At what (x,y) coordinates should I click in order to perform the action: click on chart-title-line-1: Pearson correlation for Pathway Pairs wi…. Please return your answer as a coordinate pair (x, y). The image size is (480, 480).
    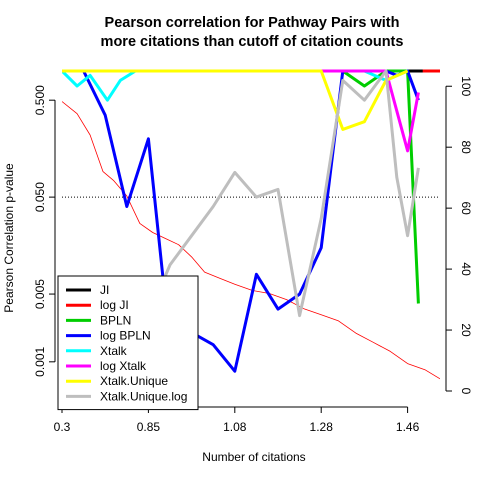
    Looking at the image, I should click on (252, 23).